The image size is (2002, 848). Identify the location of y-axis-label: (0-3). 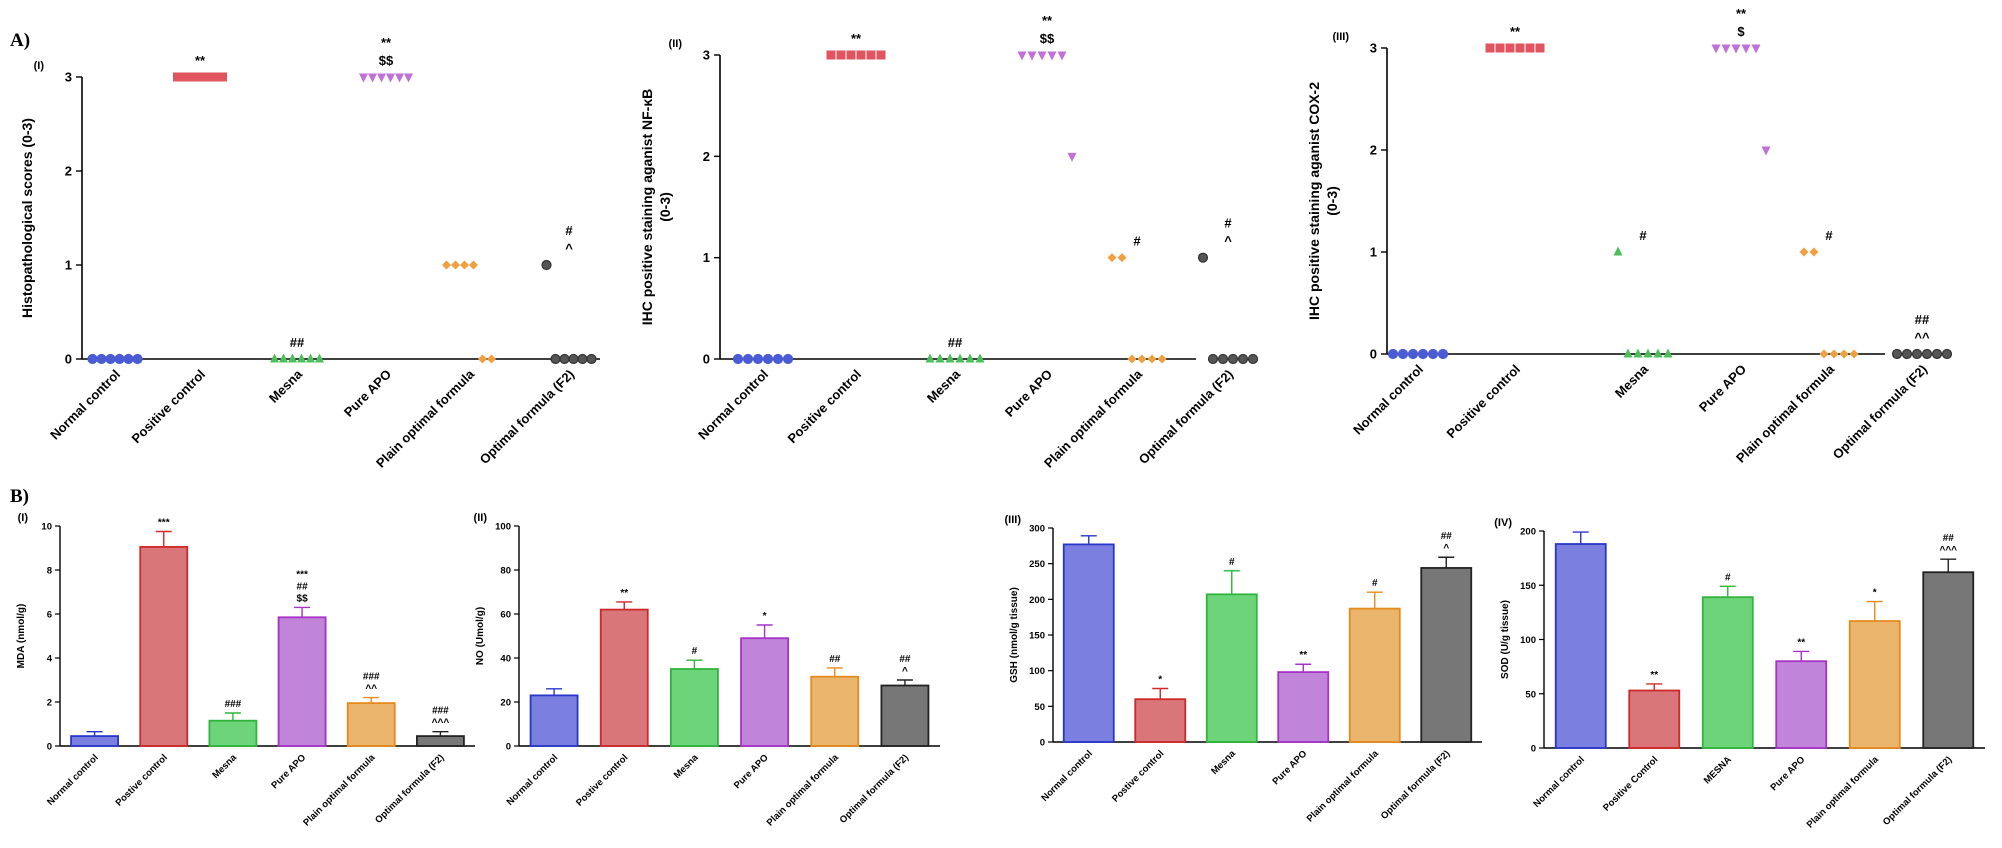
(665, 207).